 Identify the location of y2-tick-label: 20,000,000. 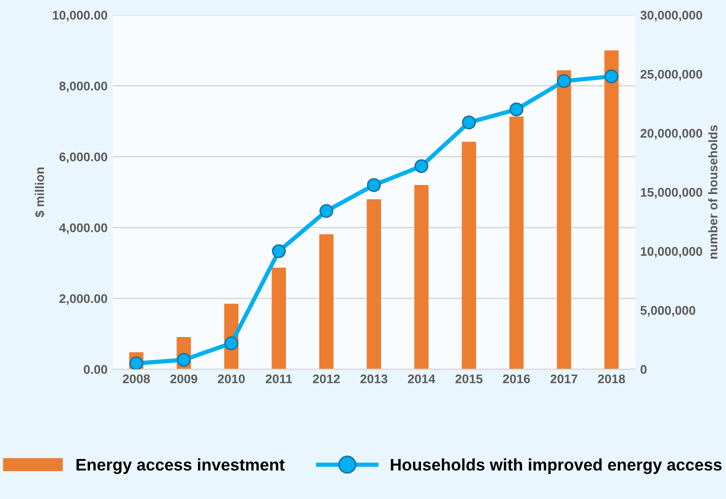
(671, 134).